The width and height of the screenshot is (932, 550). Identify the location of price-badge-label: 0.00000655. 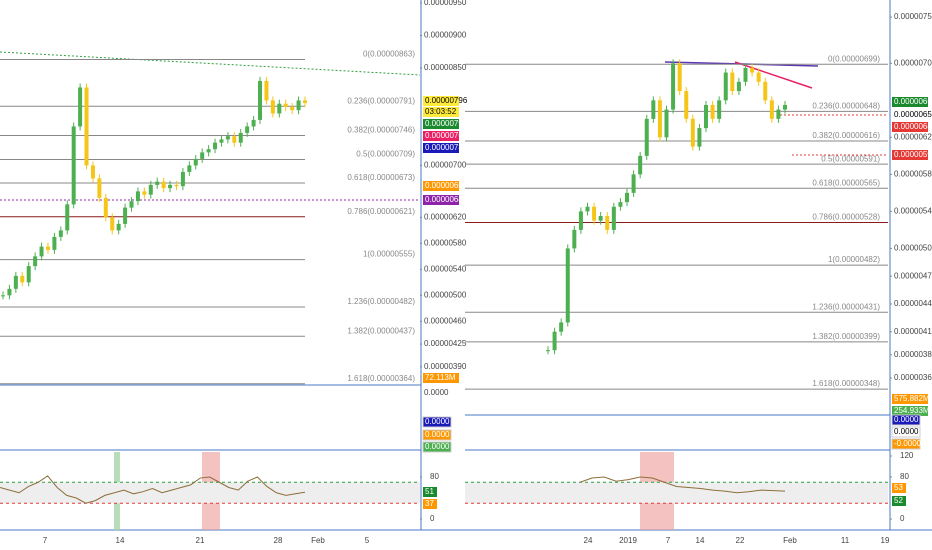
(913, 101).